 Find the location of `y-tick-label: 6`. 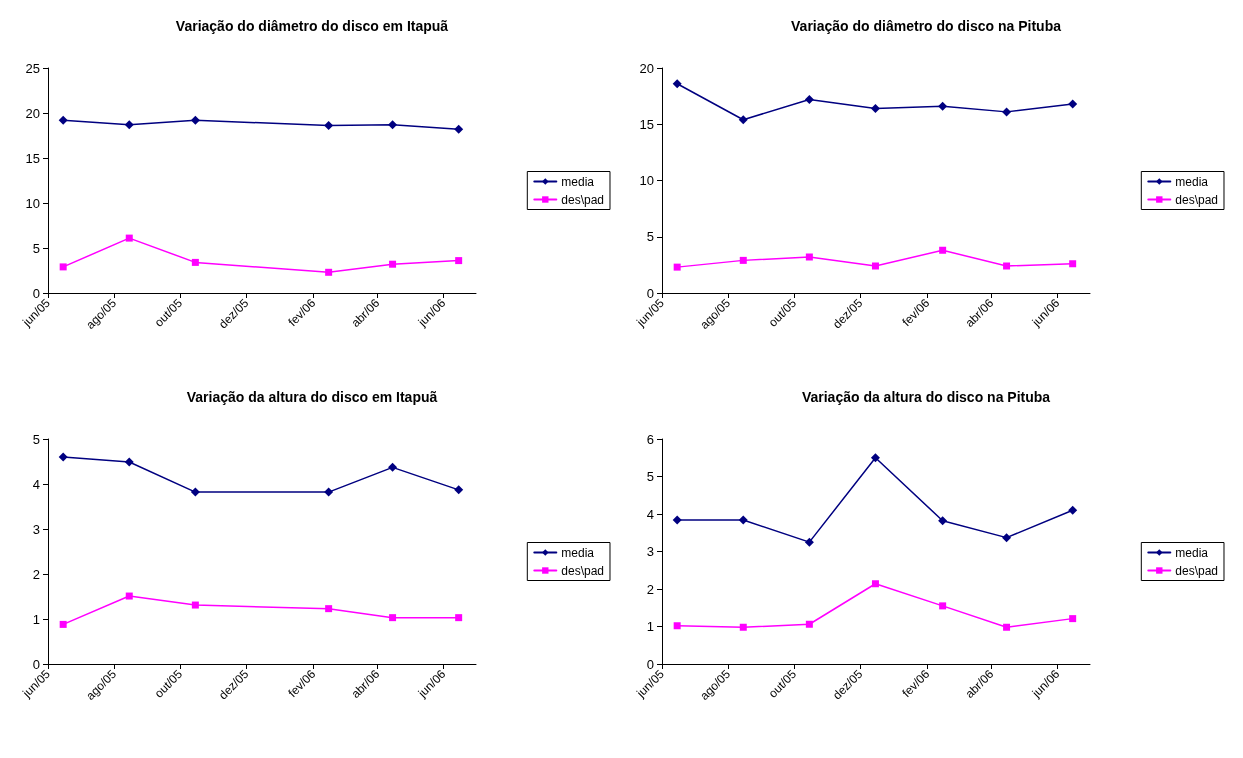

y-tick-label: 6 is located at coordinates (650, 439).